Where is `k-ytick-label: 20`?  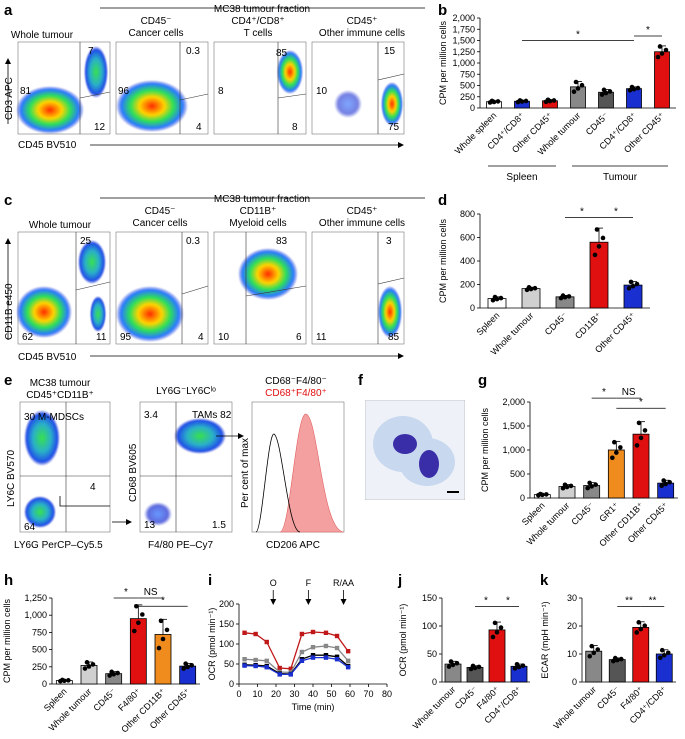 k-ytick-label: 20 is located at coordinates (572, 626).